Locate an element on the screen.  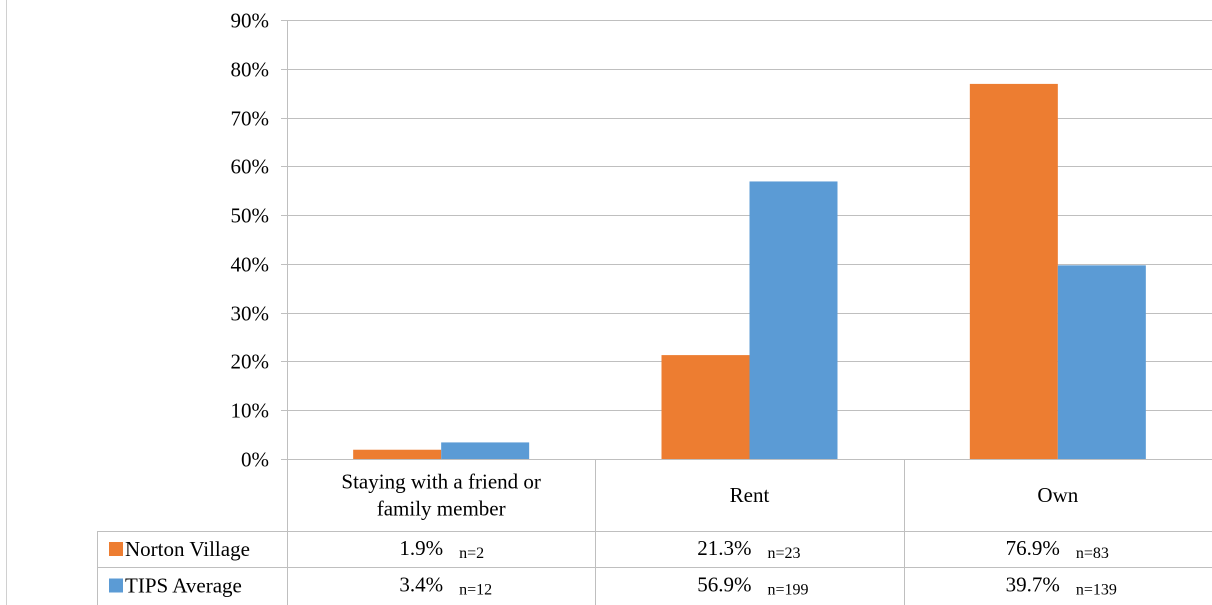
y-tick-label: 40% is located at coordinates (250, 265).